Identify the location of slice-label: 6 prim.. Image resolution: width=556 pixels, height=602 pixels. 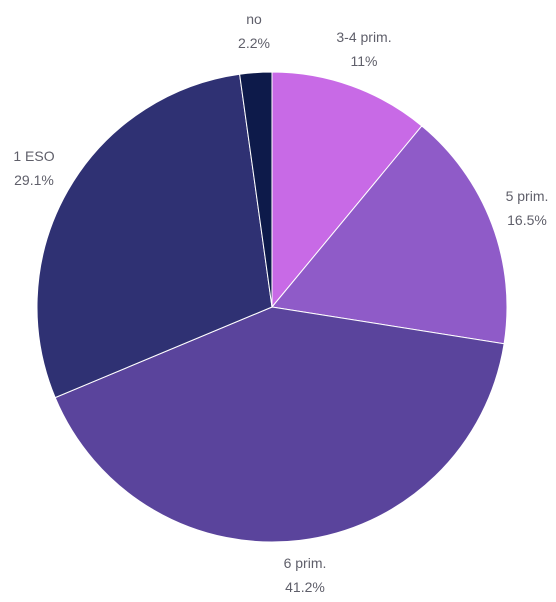
(305, 563).